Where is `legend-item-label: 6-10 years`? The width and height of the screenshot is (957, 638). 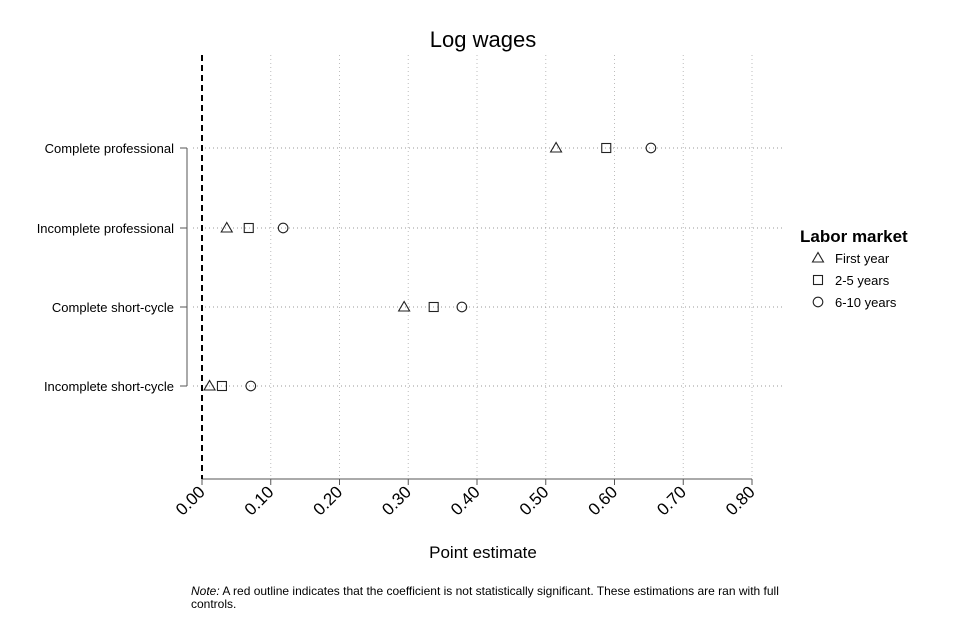
legend-item-label: 6-10 years is located at coordinates (866, 302).